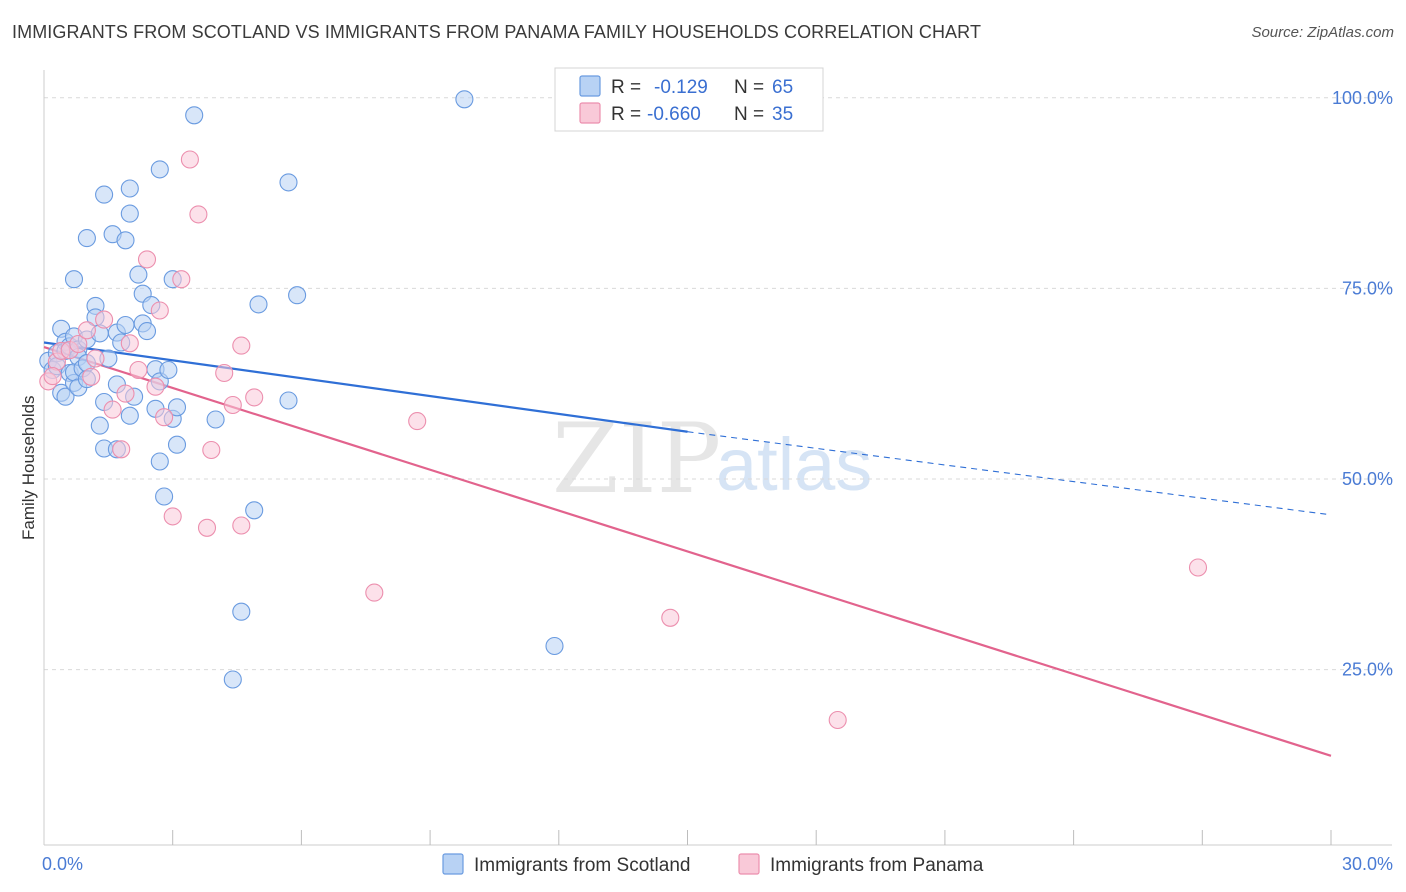 The height and width of the screenshot is (892, 1406). Describe the element at coordinates (590, 86) in the screenshot. I see `scotland-swatch` at that location.